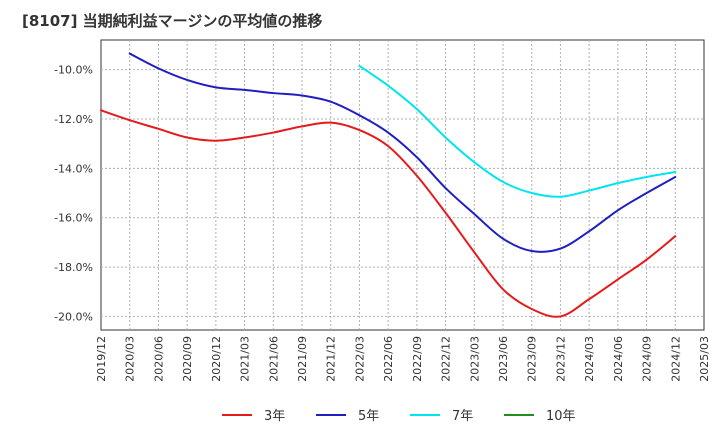 This screenshot has width=720, height=440. I want to click on series-line-7年, so click(517, 131).